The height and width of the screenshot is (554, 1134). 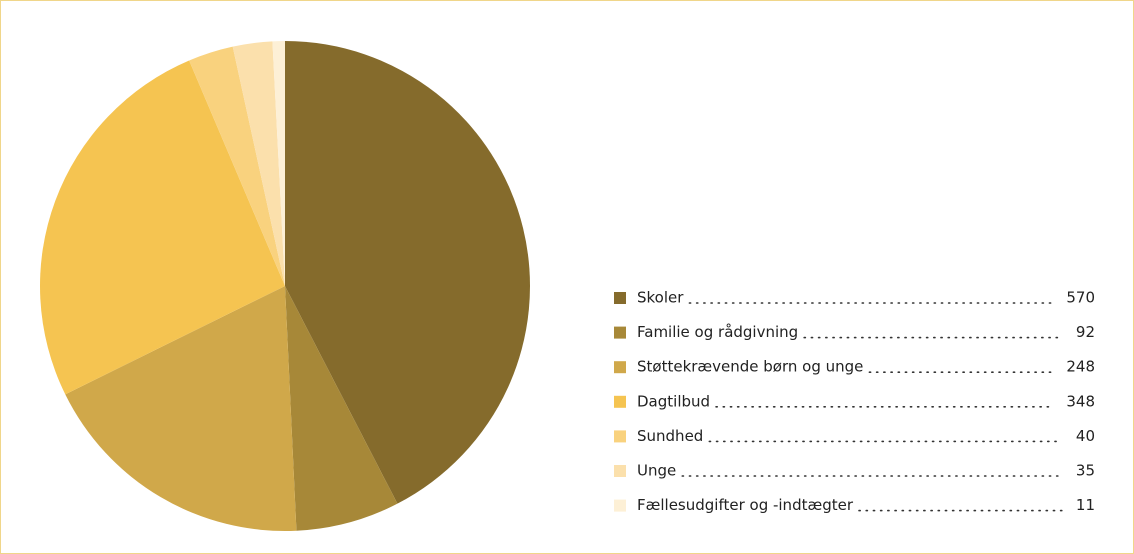 I want to click on legend-label: Unge, so click(x=656, y=471).